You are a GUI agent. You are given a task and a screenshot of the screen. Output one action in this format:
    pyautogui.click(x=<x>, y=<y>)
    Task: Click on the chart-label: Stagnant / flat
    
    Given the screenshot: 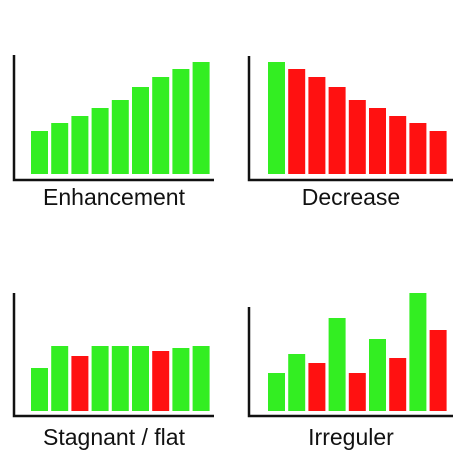 What is the action you would take?
    pyautogui.click(x=114, y=437)
    